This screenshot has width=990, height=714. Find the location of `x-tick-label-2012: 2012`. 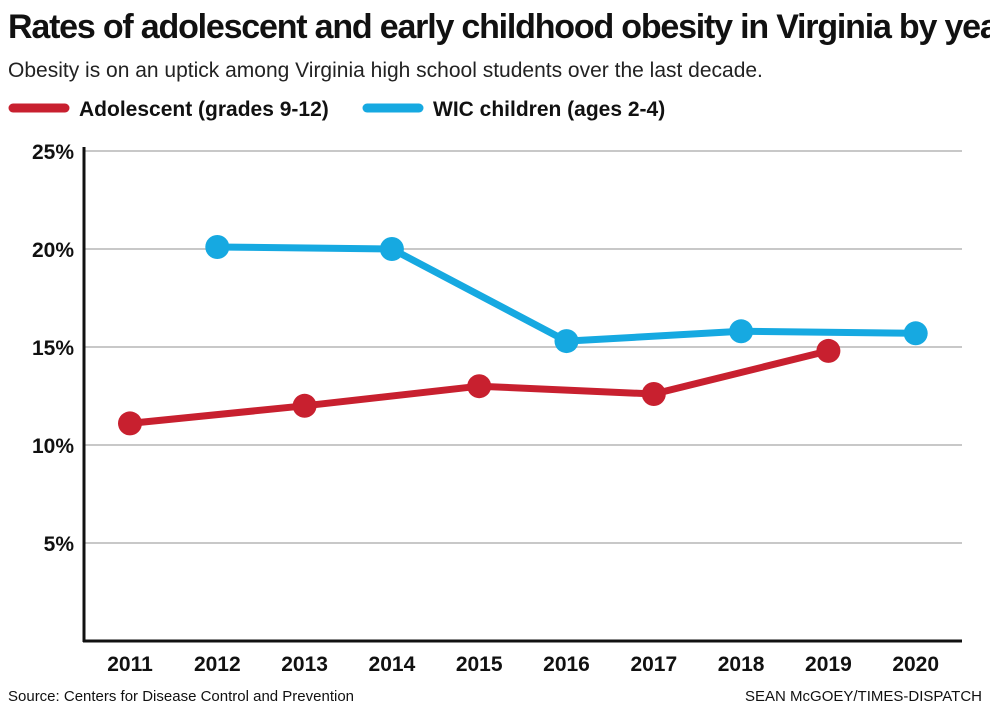

x-tick-label-2012: 2012 is located at coordinates (217, 664).